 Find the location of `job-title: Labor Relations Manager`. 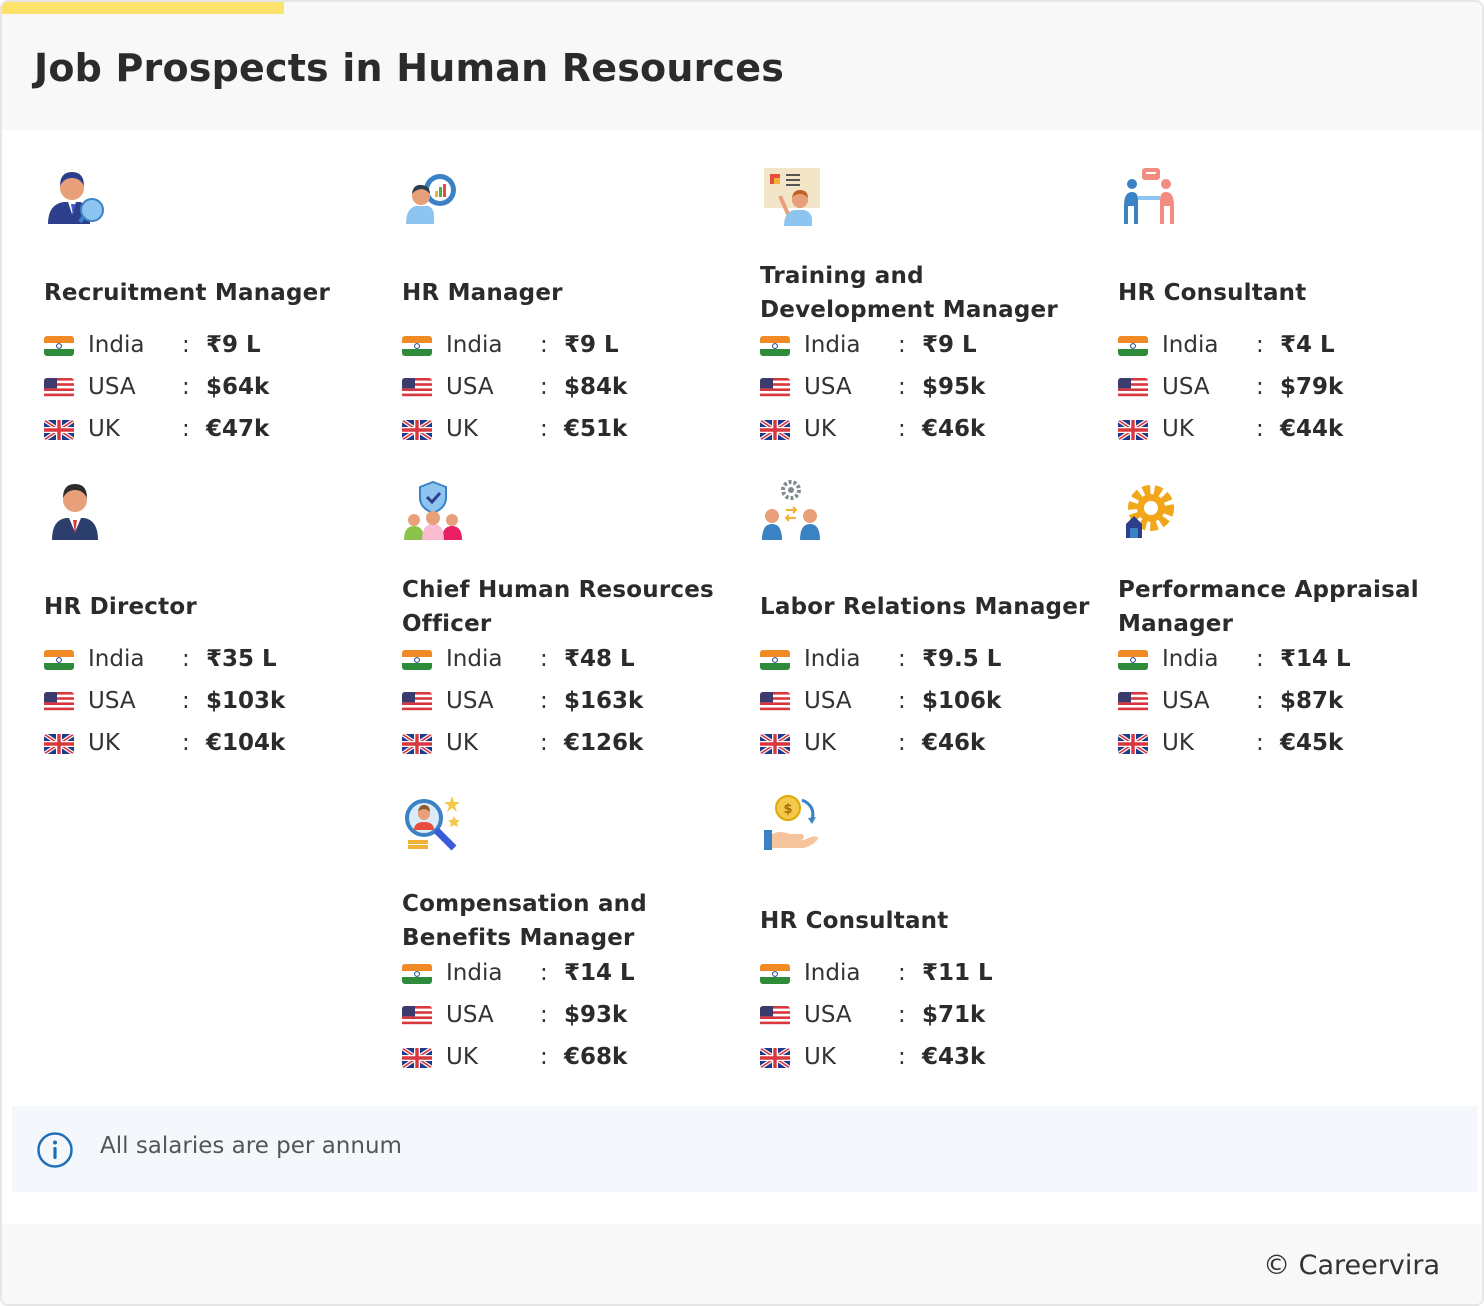

job-title: Labor Relations Manager is located at coordinates (925, 607).